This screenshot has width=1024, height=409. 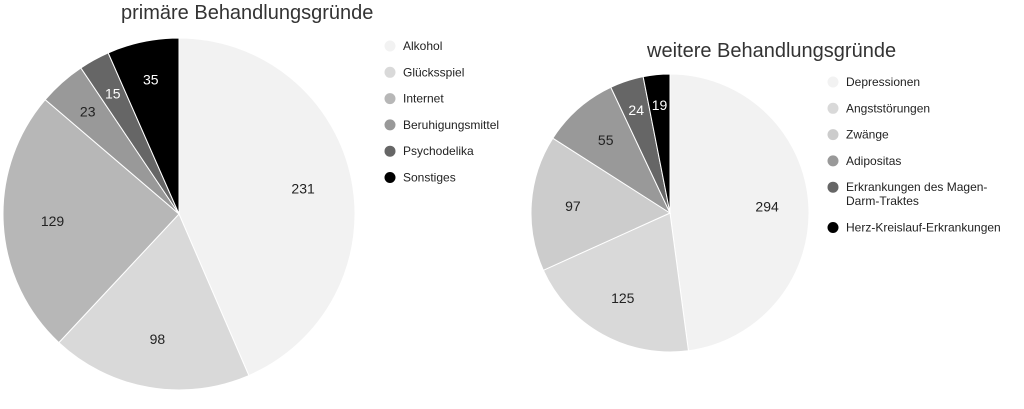 What do you see at coordinates (636, 110) in the screenshot?
I see `data-label-erkrankungen-des-magen-darm-traktes: 24` at bounding box center [636, 110].